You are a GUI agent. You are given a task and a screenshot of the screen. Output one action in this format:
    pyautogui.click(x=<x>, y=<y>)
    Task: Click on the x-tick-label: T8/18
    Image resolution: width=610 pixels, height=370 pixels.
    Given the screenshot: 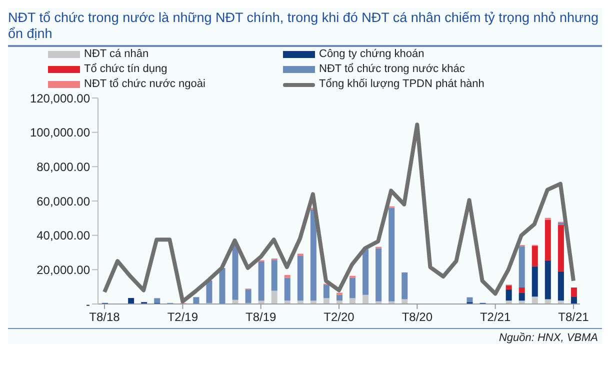 What is the action you would take?
    pyautogui.click(x=104, y=317)
    